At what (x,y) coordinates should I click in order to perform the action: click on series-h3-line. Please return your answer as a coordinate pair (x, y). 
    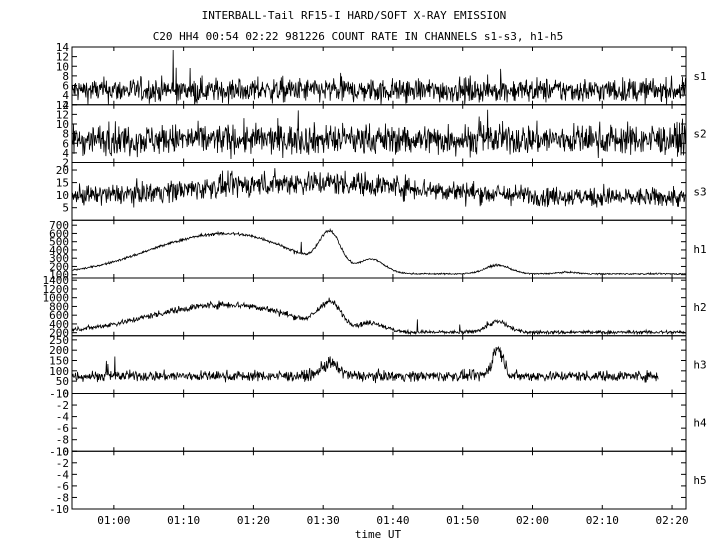
    Looking at the image, I should click on (365, 364).